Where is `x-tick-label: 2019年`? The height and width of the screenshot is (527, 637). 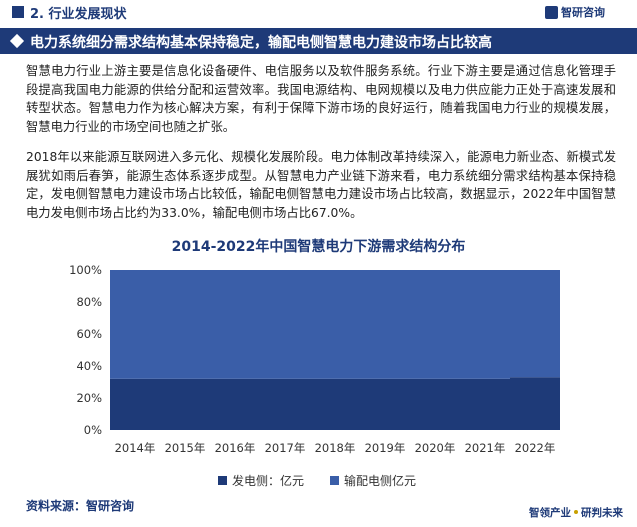
x-tick-label: 2019年 is located at coordinates (385, 448).